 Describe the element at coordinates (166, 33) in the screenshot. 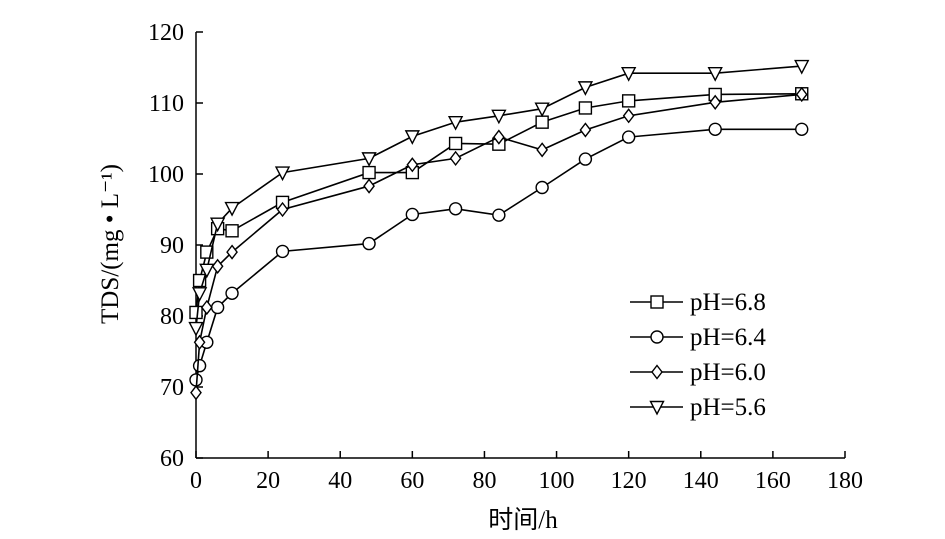

I see `y-tick-label: 120` at that location.